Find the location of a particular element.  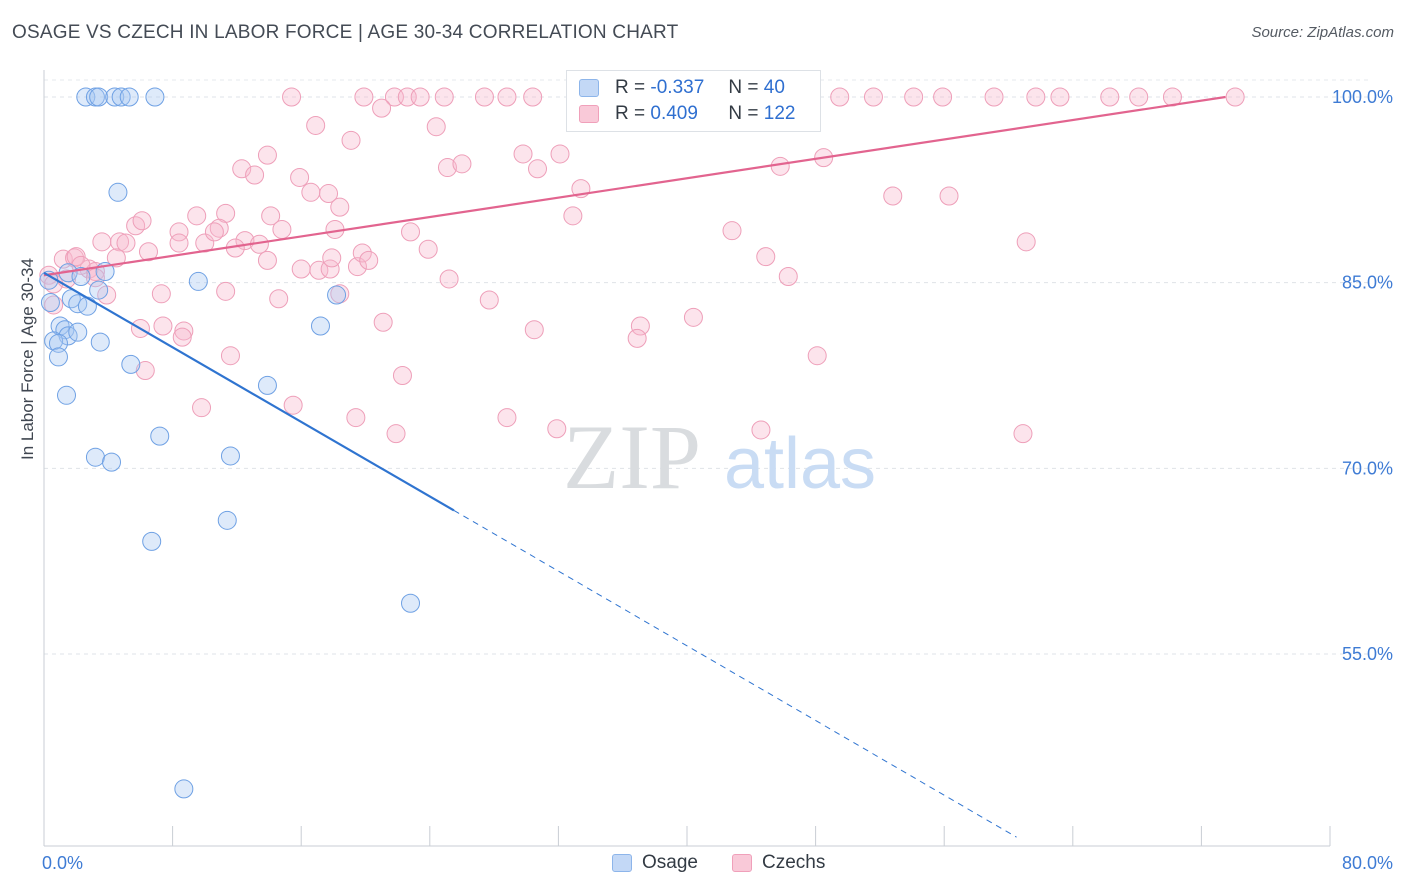

osage-trend-line is located at coordinates (249, 391).